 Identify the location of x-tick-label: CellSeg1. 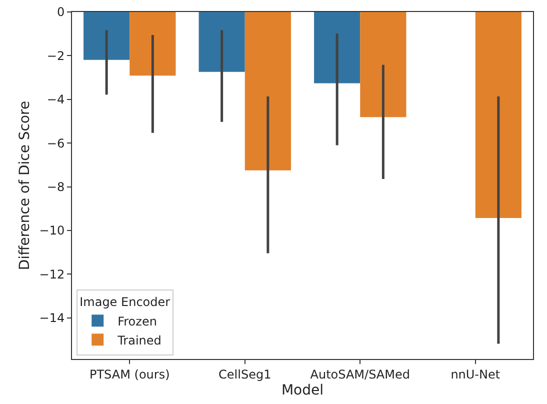
(245, 374).